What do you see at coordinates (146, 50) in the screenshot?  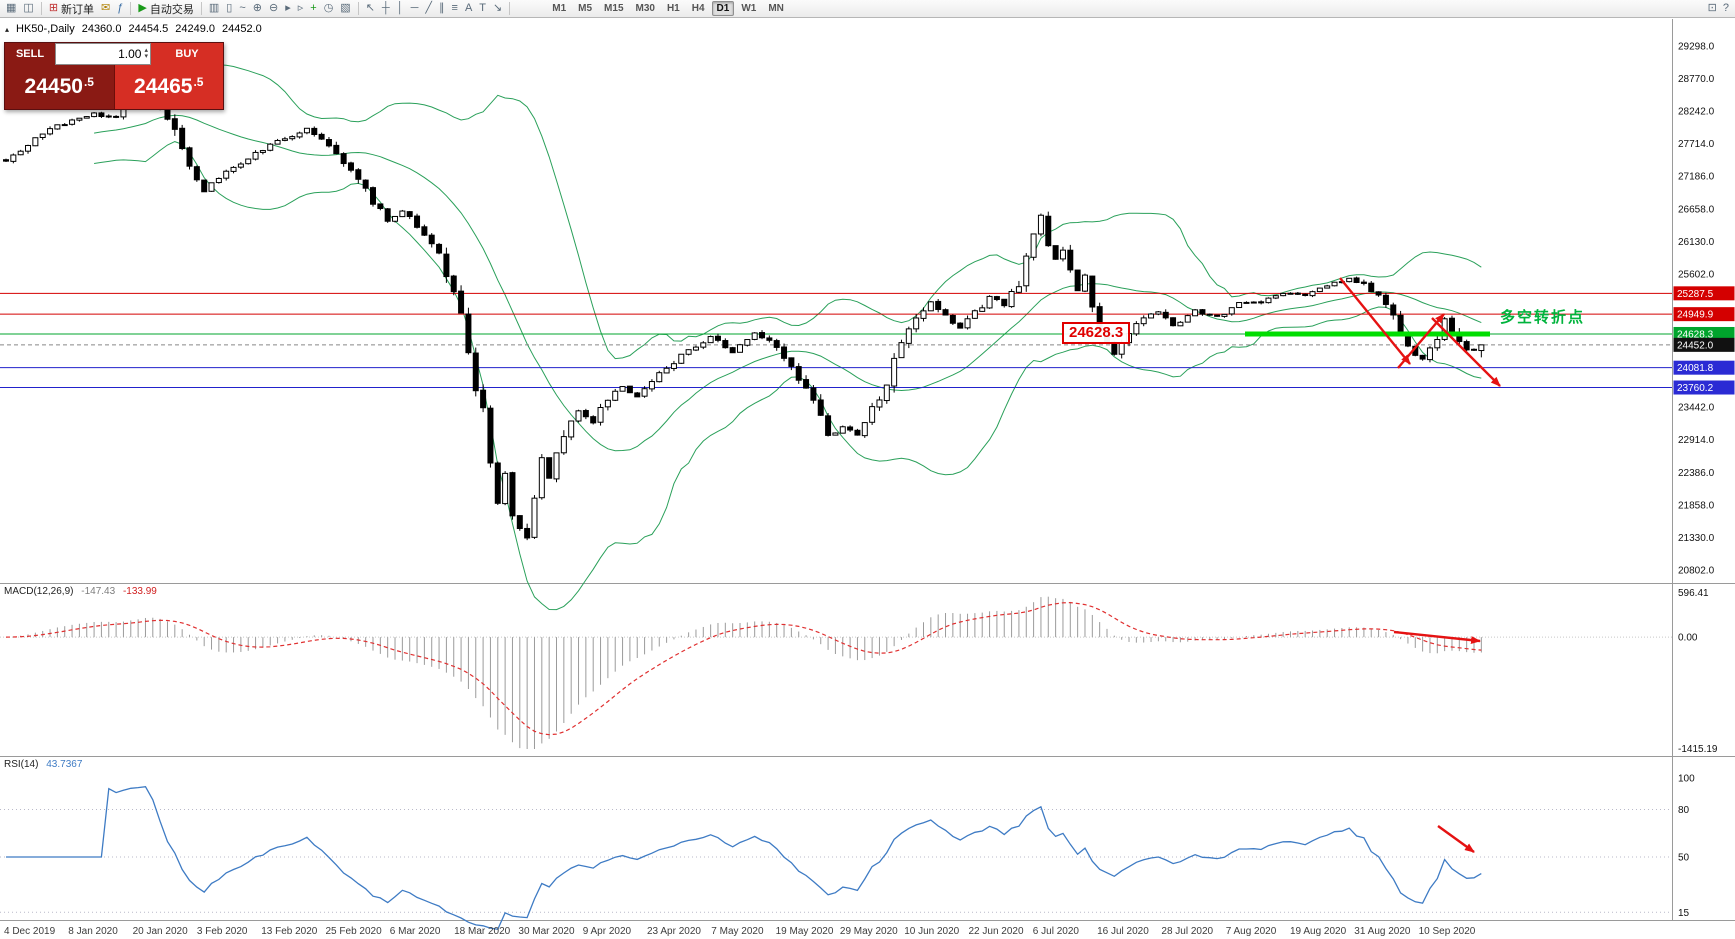 I see `volume-increase-button: ▴` at bounding box center [146, 50].